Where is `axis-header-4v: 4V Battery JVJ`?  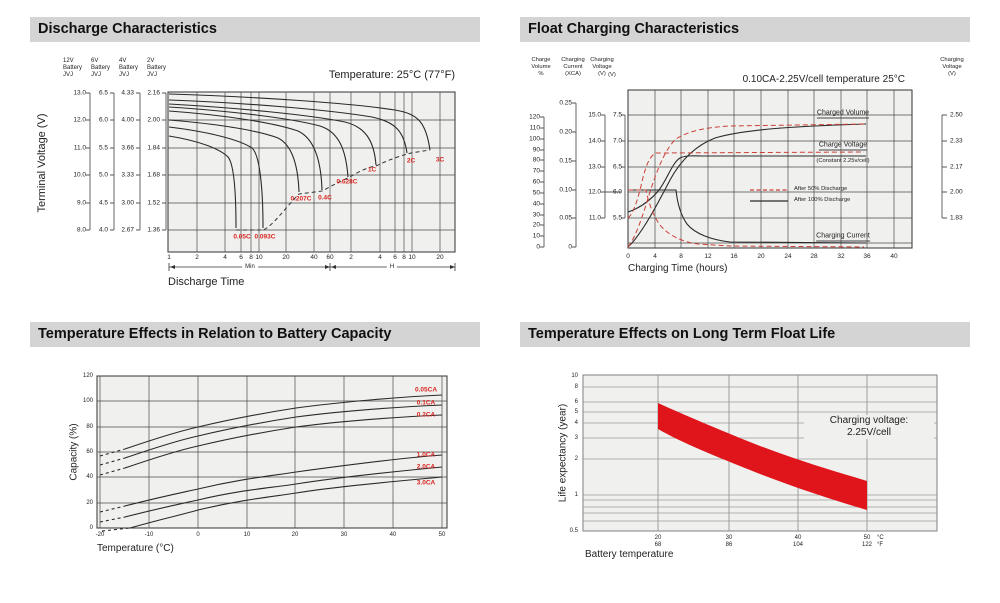 axis-header-4v: 4V Battery JVJ is located at coordinates (129, 68).